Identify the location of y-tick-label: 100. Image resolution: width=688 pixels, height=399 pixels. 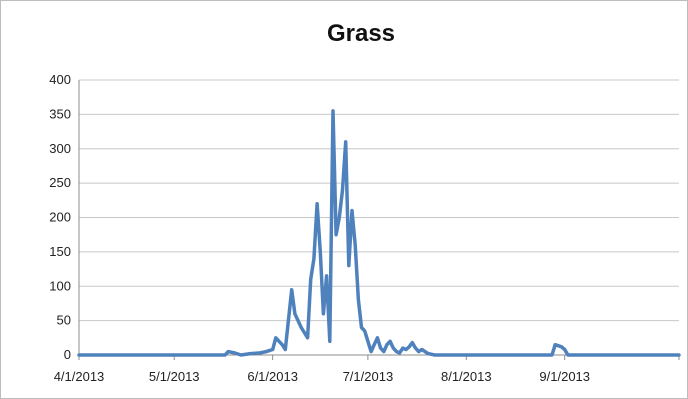
(60, 285).